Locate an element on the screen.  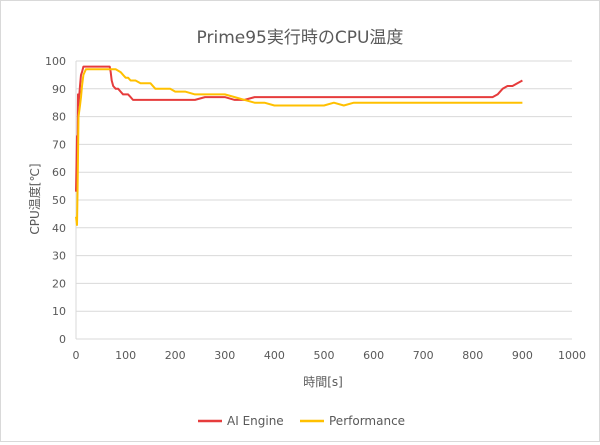
legend-label: AI Engine is located at coordinates (255, 421).